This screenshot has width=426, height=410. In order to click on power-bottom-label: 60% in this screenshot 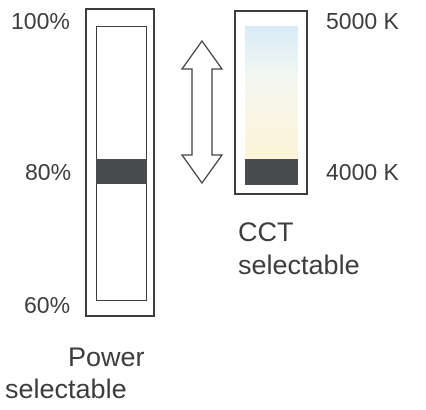, I will do `click(47, 305)`.